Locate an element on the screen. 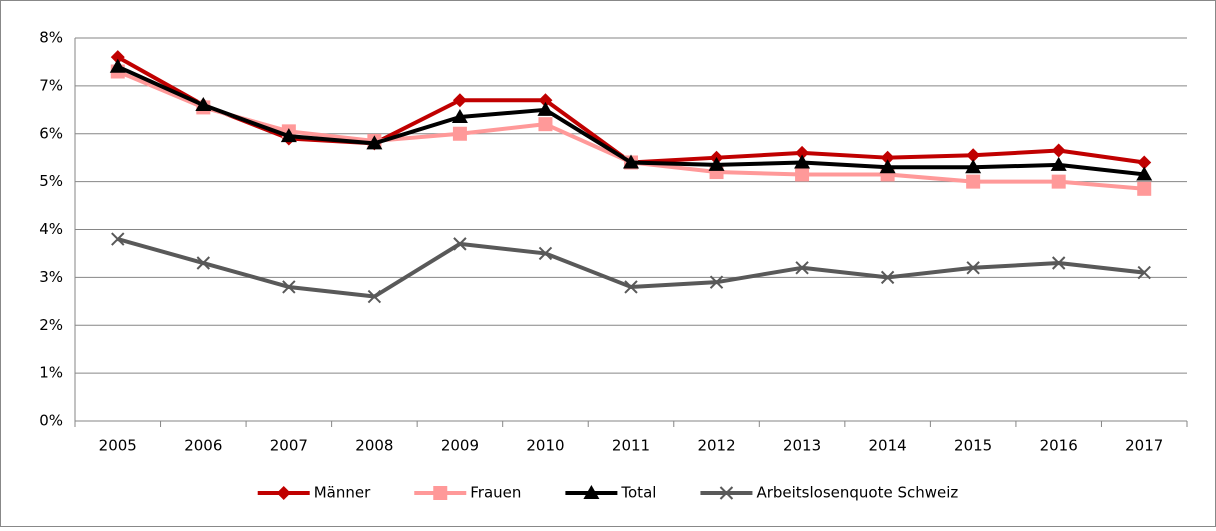  x-tick-label: 2009 is located at coordinates (460, 446).